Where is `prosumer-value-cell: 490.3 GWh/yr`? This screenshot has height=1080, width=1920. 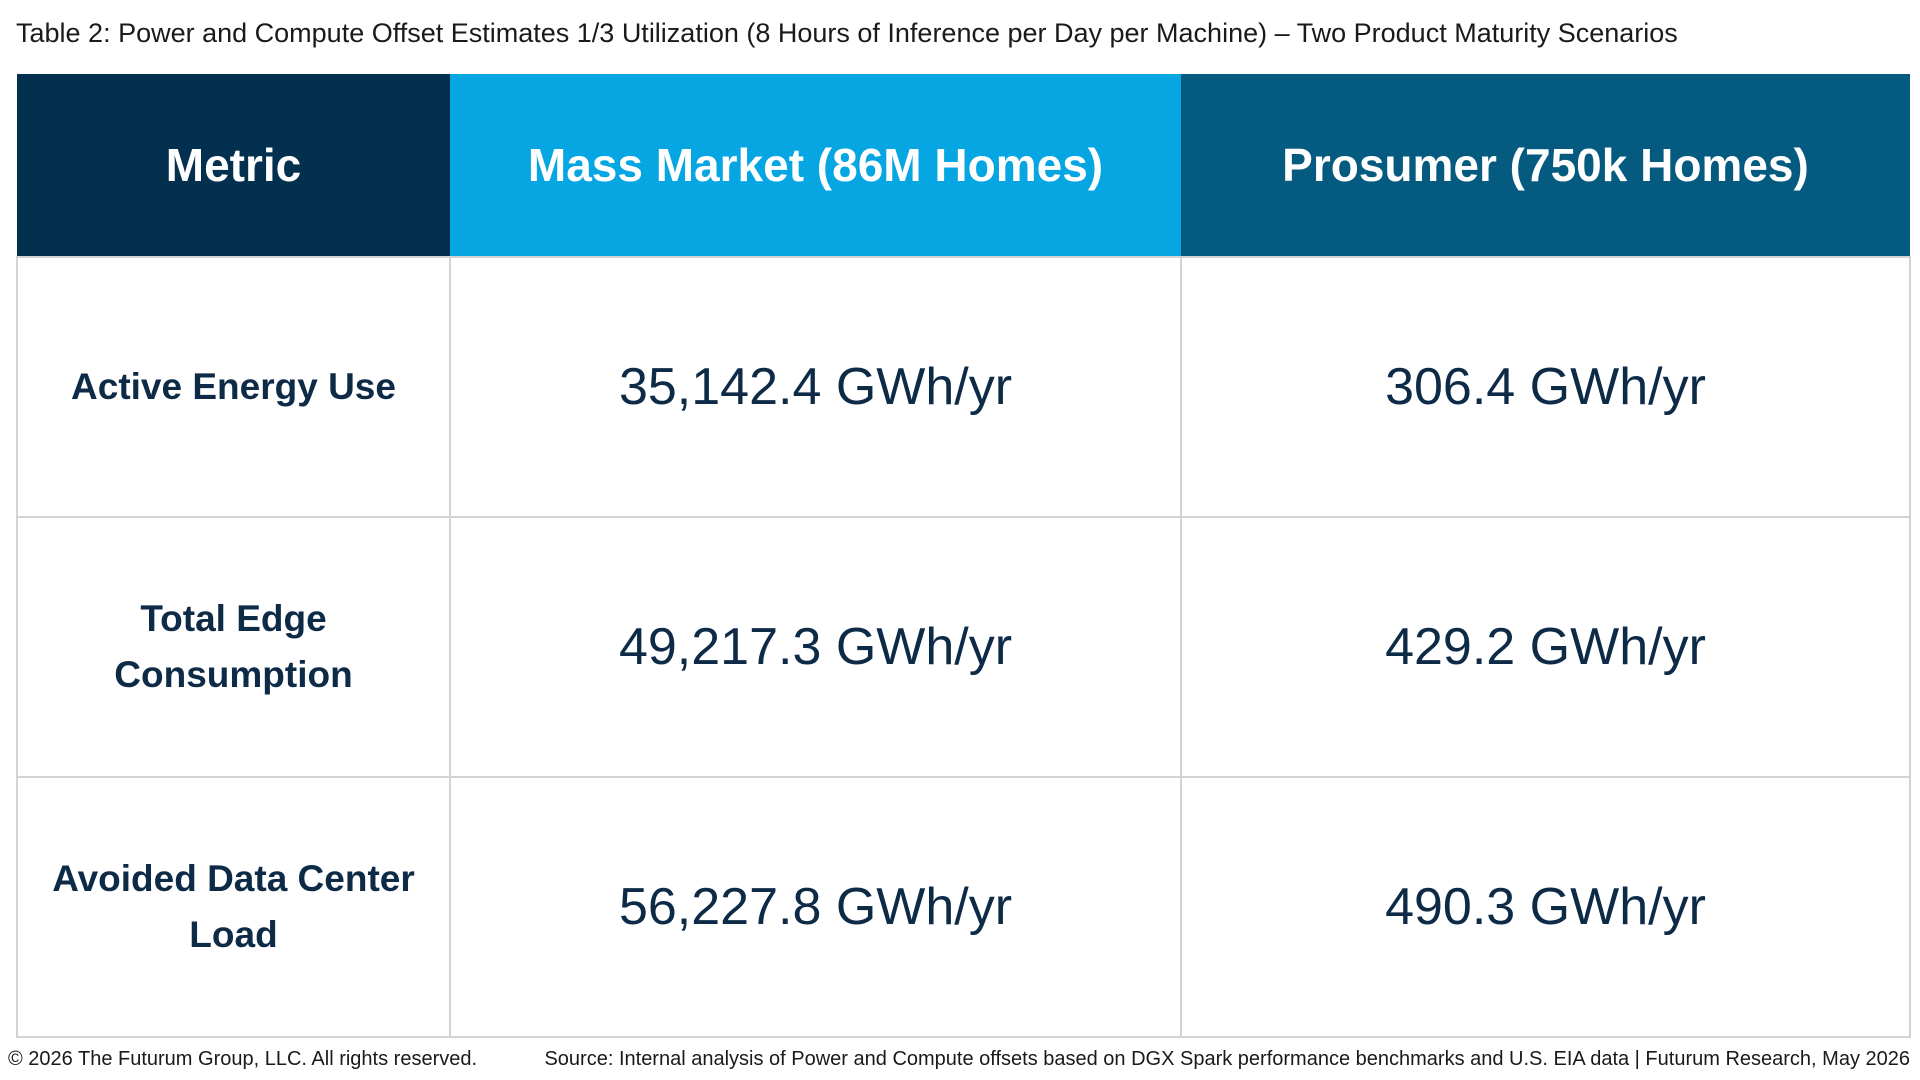
prosumer-value-cell: 490.3 GWh/yr is located at coordinates (1545, 907).